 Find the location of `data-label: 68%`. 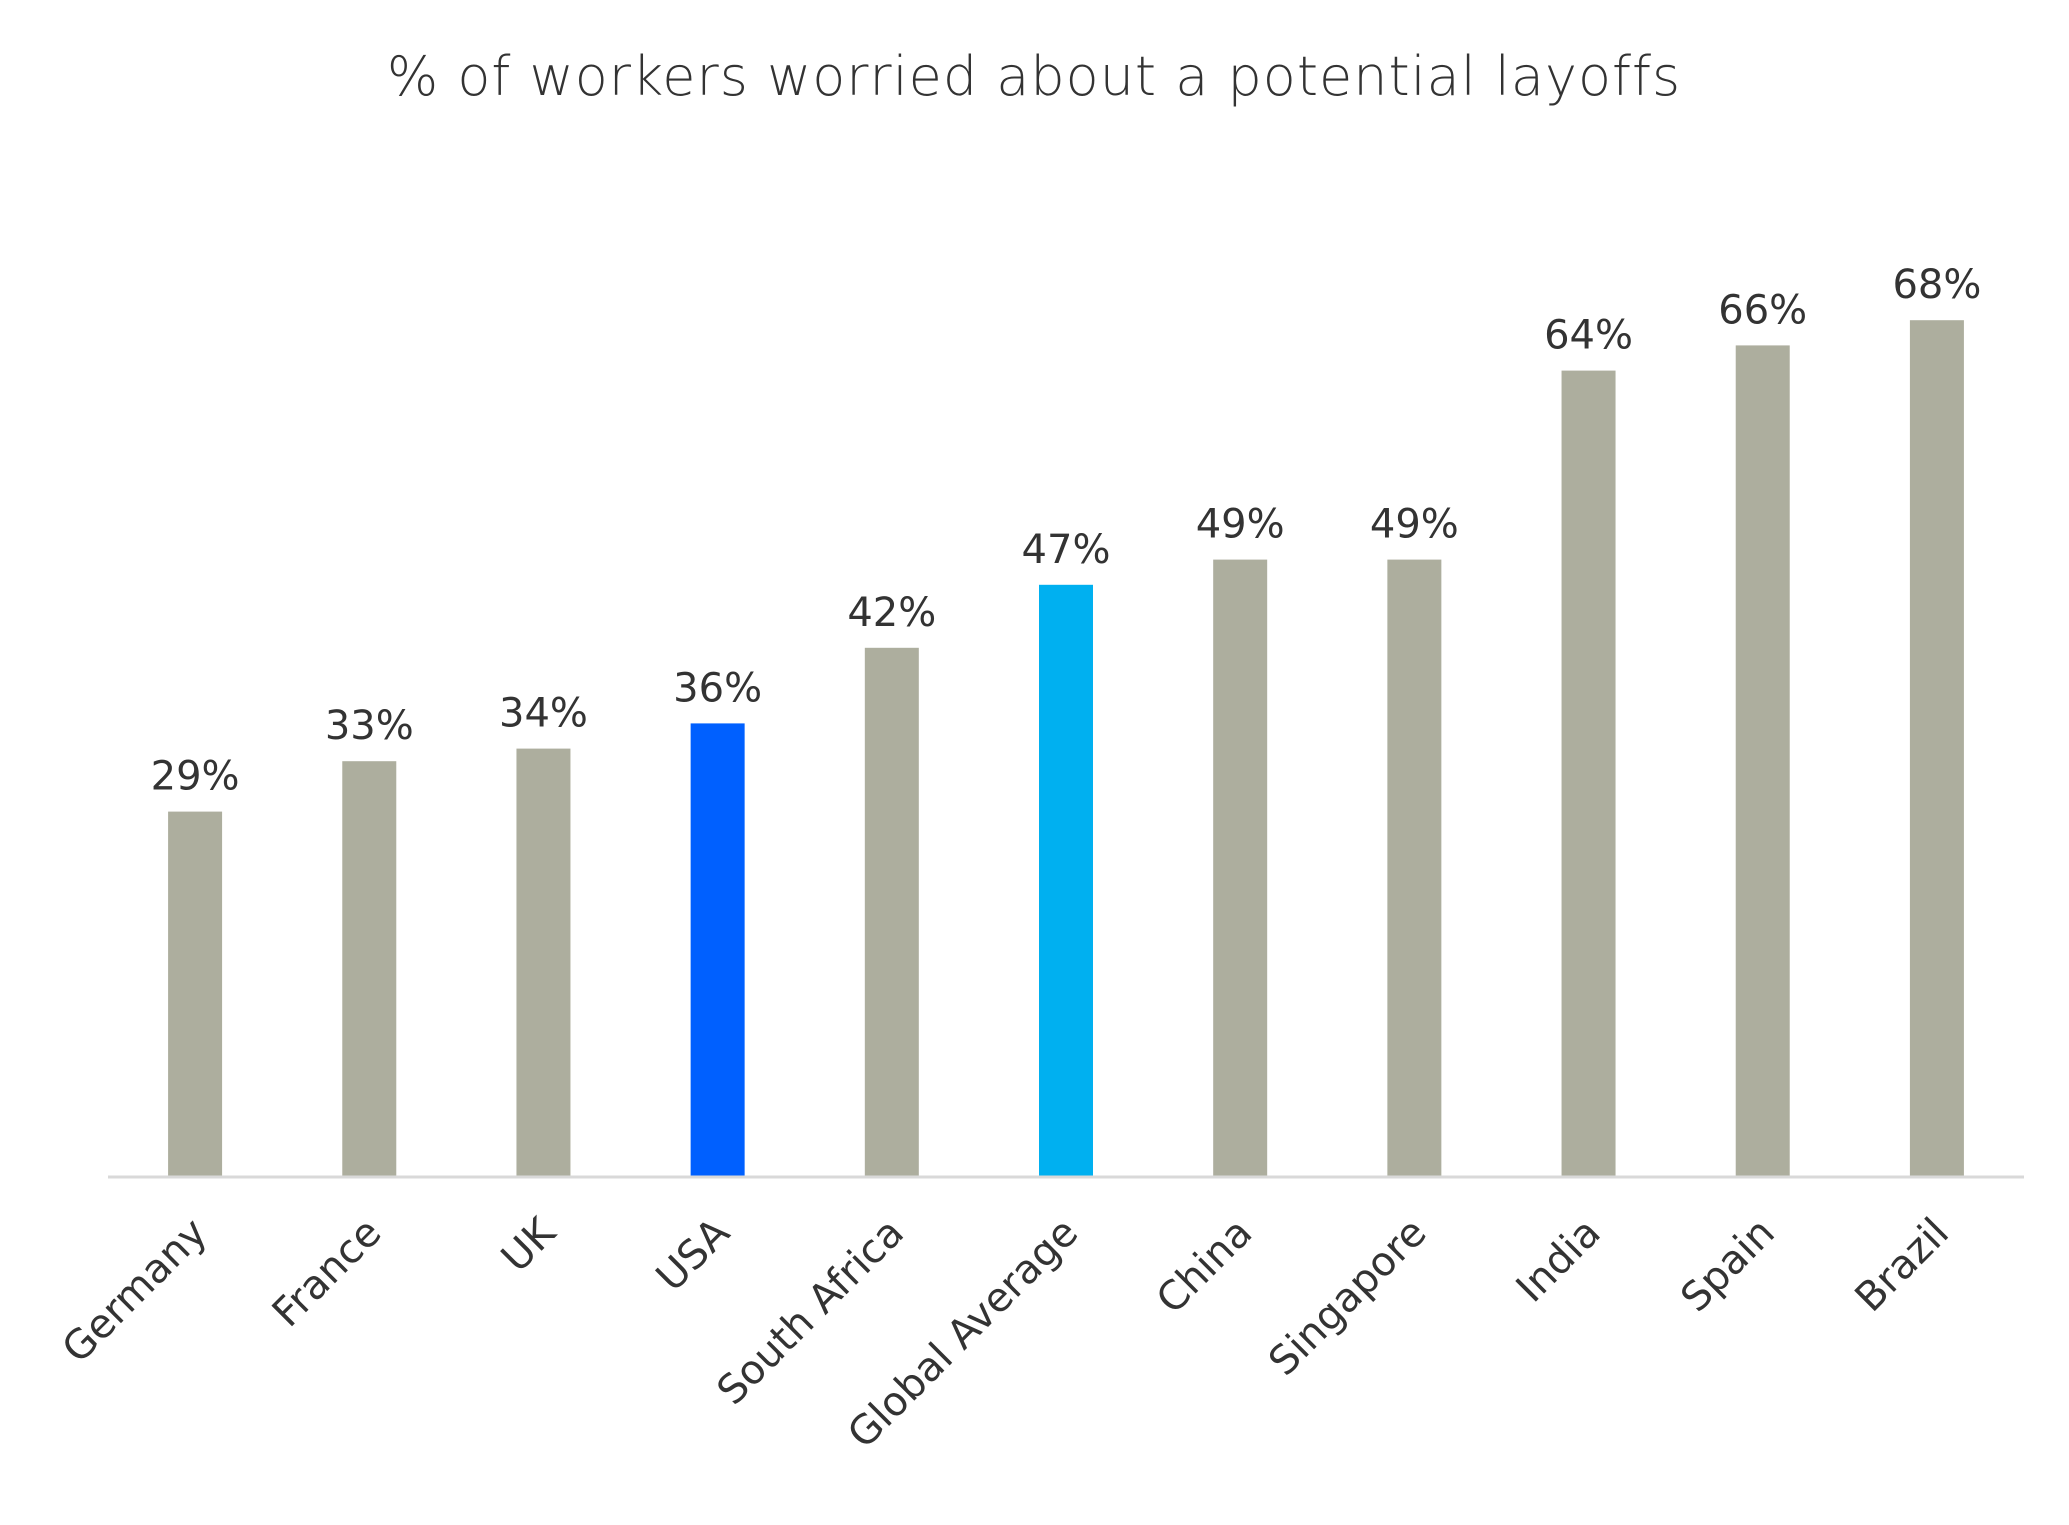

data-label: 68% is located at coordinates (1936, 285).